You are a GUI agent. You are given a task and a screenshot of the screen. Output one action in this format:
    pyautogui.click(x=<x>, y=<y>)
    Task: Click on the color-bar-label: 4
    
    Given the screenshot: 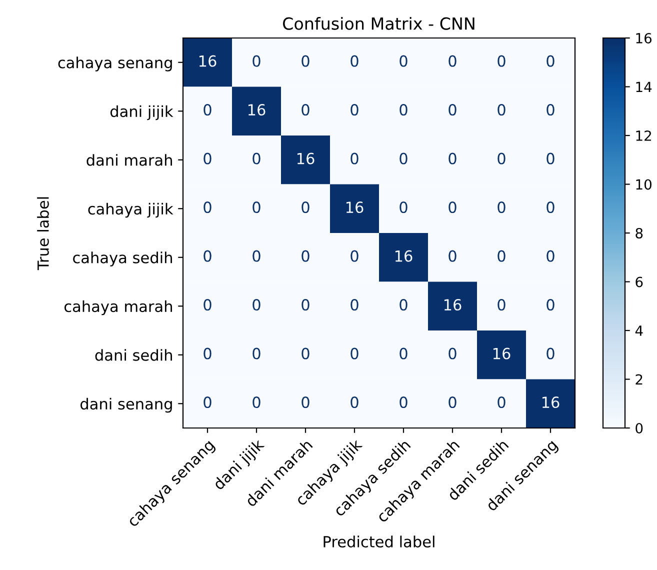 What is the action you would take?
    pyautogui.click(x=639, y=331)
    